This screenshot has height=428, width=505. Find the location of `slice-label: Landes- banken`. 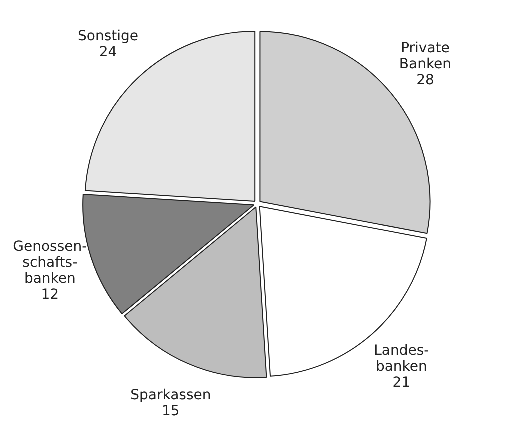

slice-label: Landes- banken is located at coordinates (402, 359).